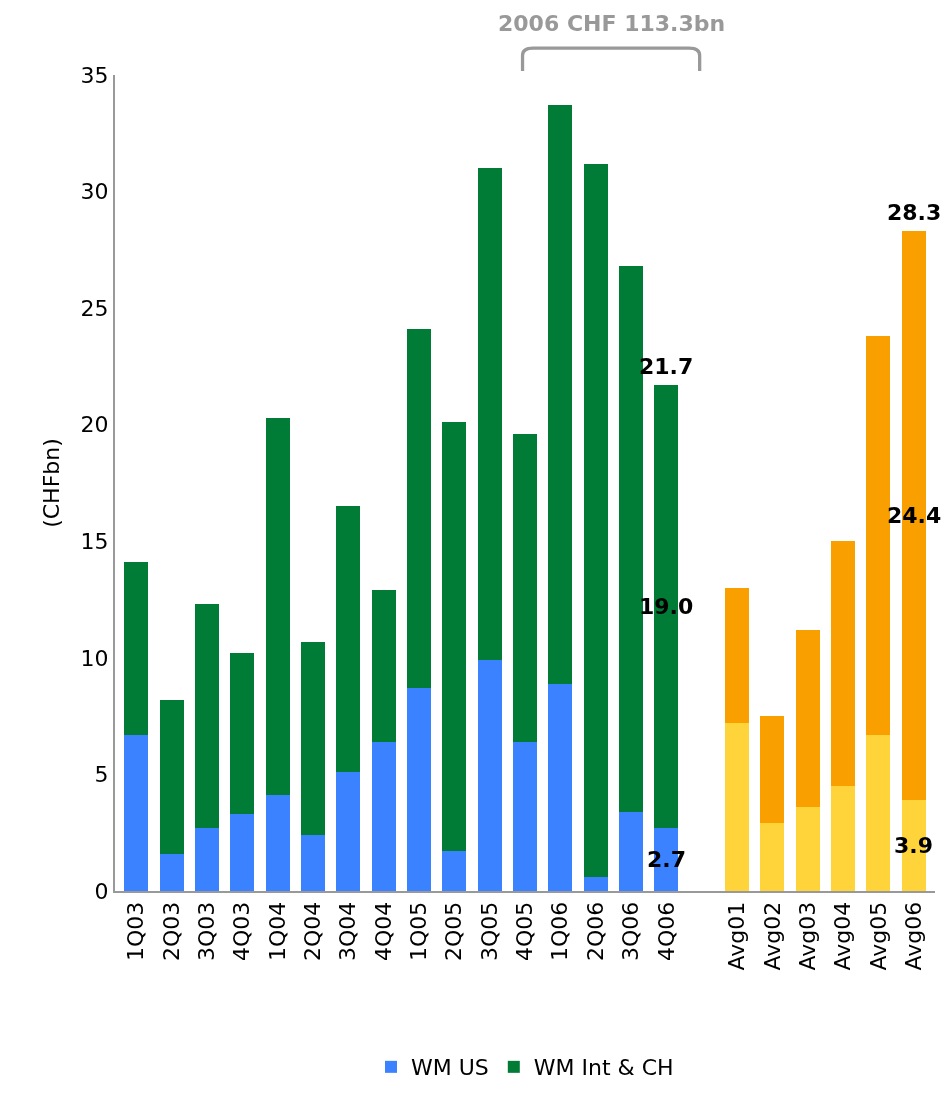 This screenshot has width=950, height=1100. What do you see at coordinates (454, 931) in the screenshot?
I see `x-tick-label: 2Q05` at bounding box center [454, 931].